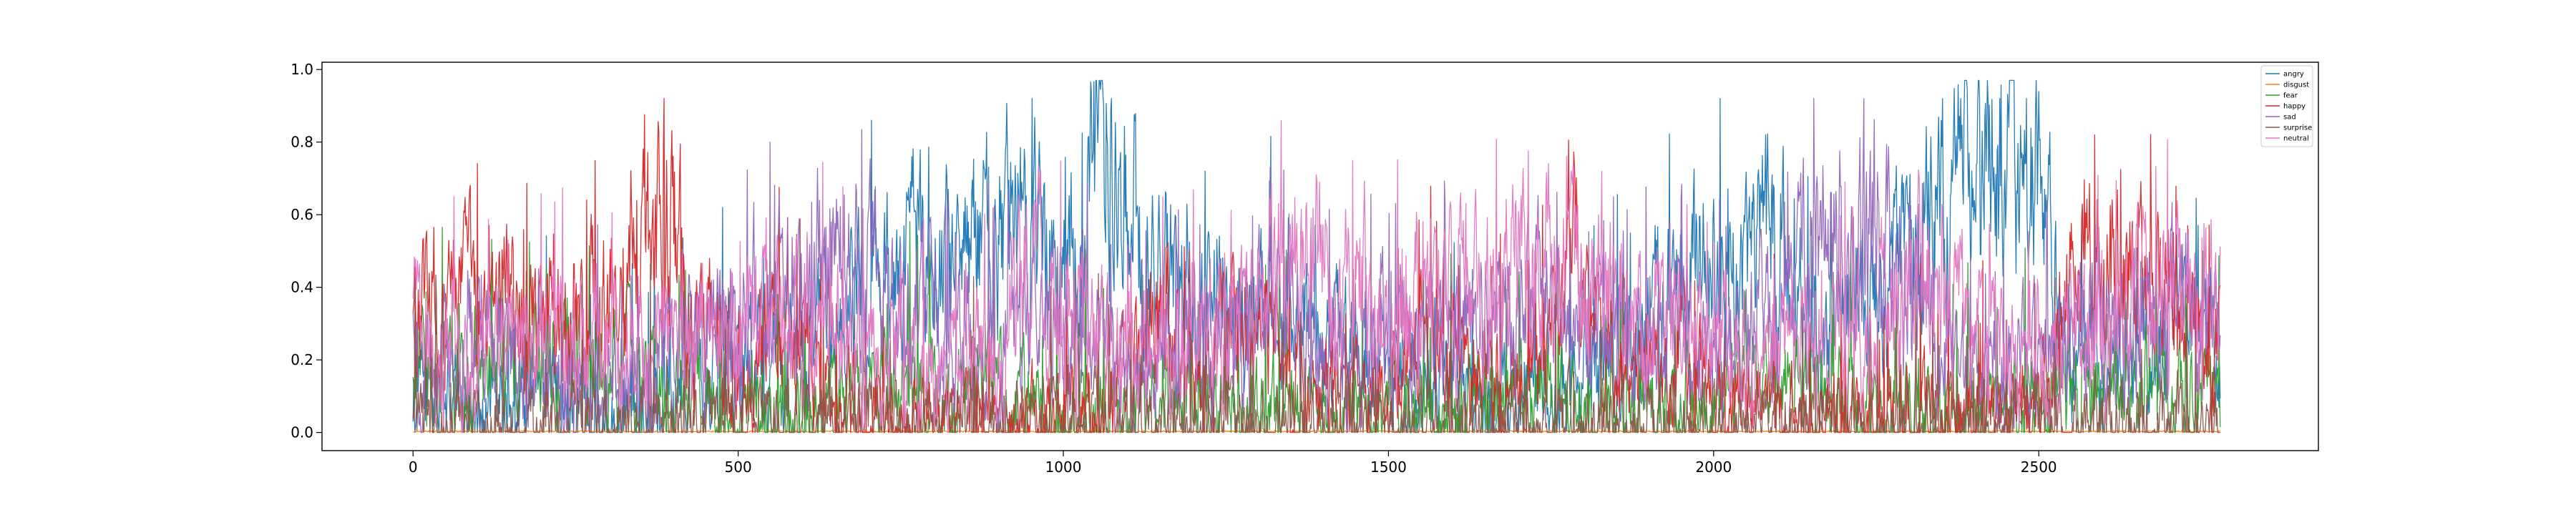 Image resolution: width=2576 pixels, height=515 pixels. What do you see at coordinates (1233, 463) in the screenshot?
I see `x-axis: 0 500 1000 1500 2000 2500` at bounding box center [1233, 463].